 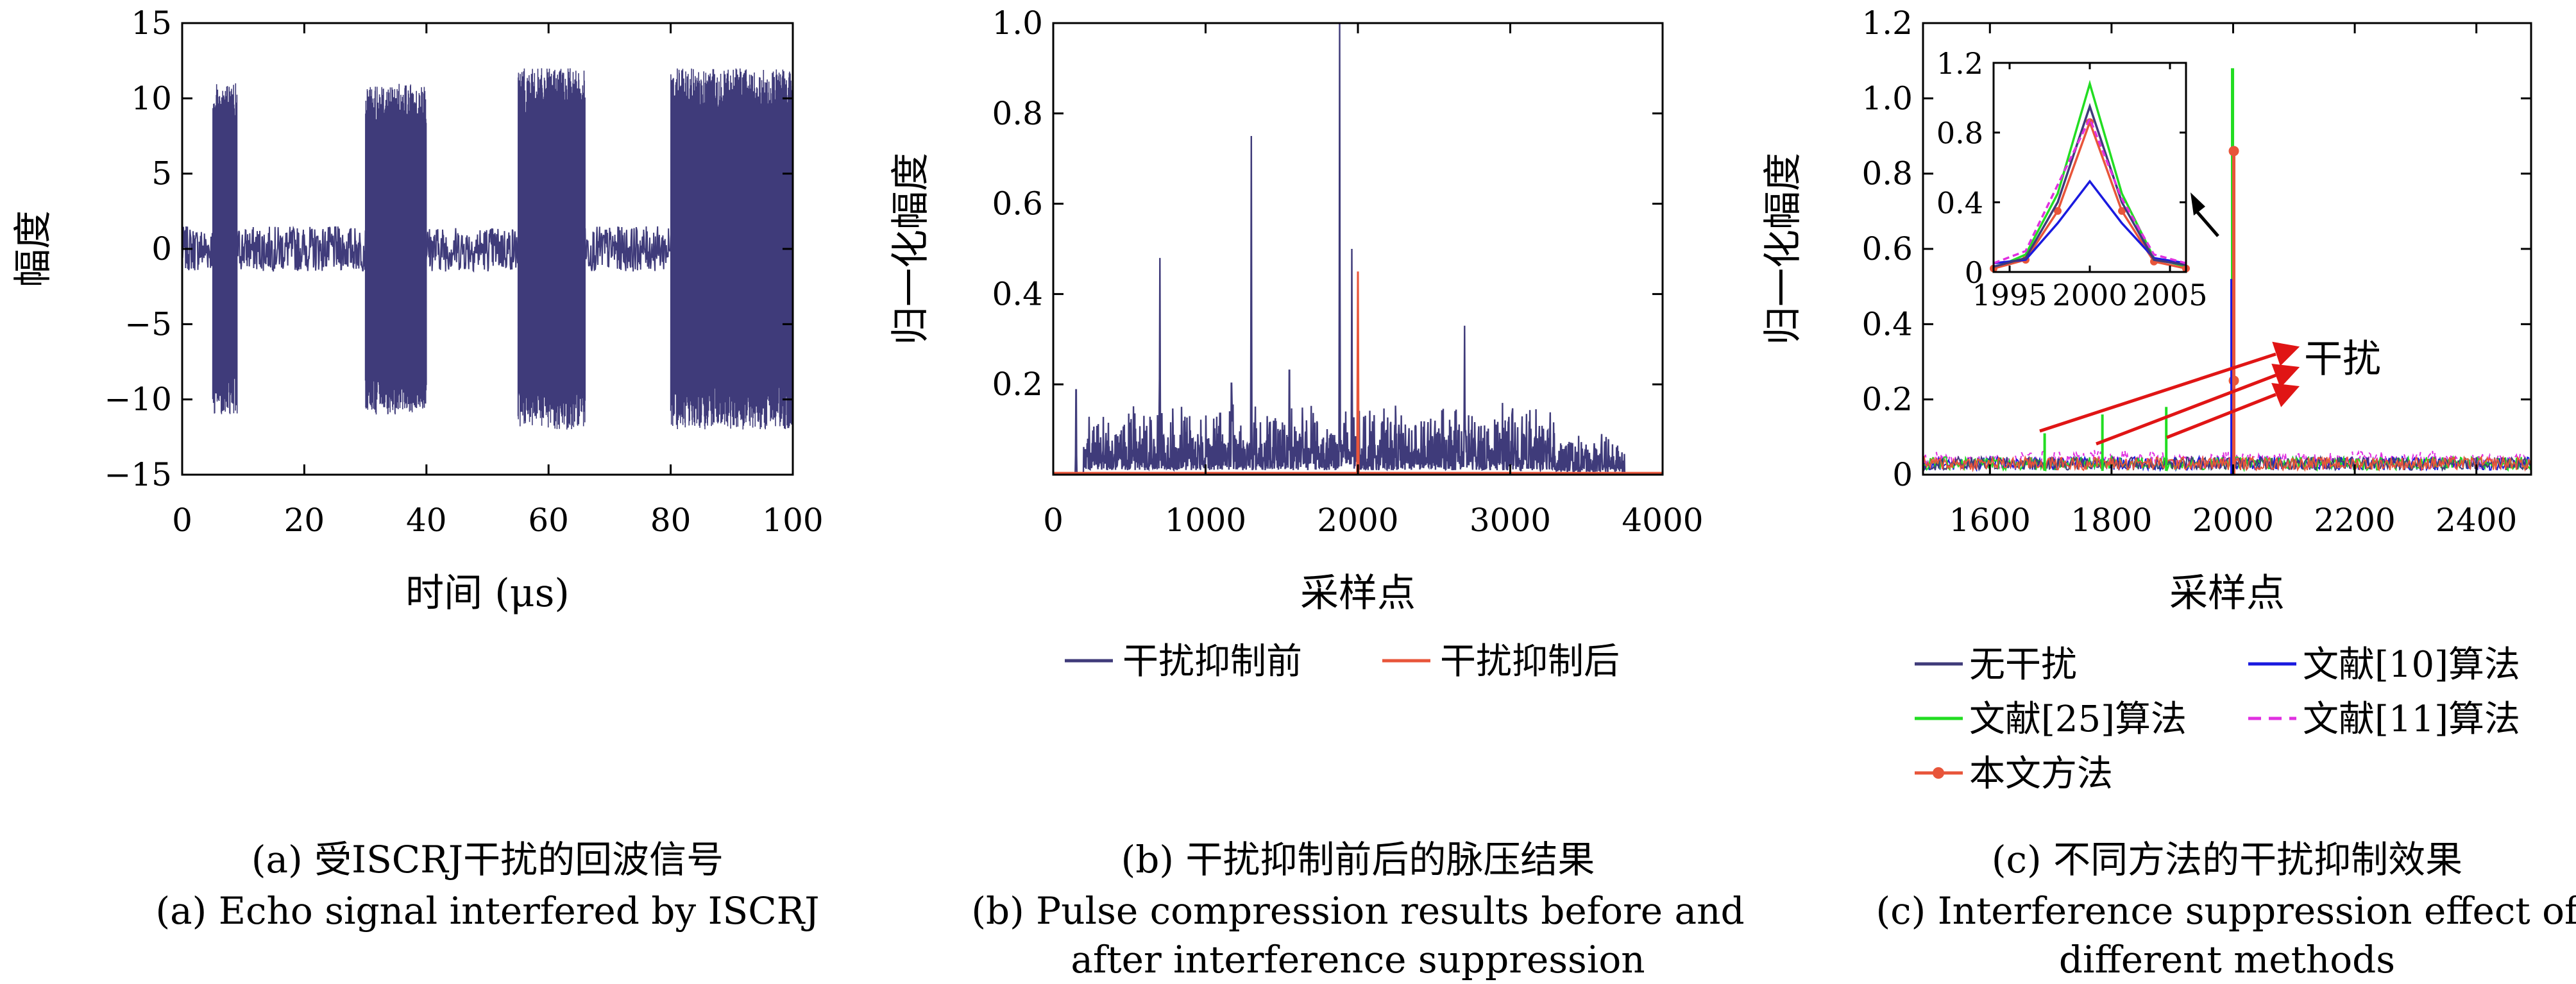 What do you see at coordinates (2233, 151) in the screenshot?
I see `peak-proposed-marker` at bounding box center [2233, 151].